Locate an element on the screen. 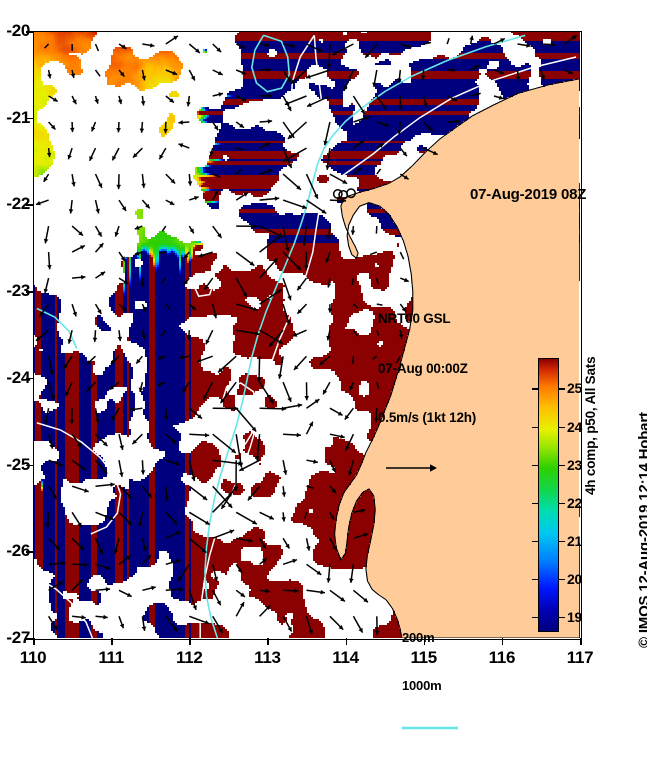  x-axis-label: 116 is located at coordinates (502, 658).